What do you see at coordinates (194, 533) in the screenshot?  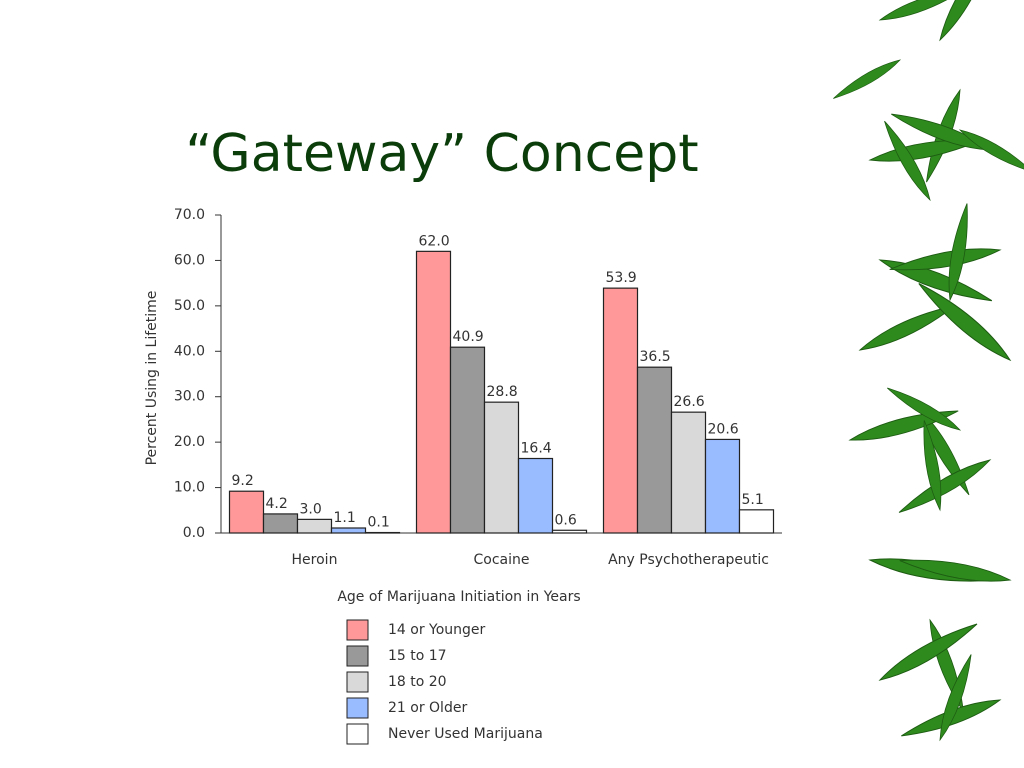 I see `y-tick-label: 0.0` at bounding box center [194, 533].